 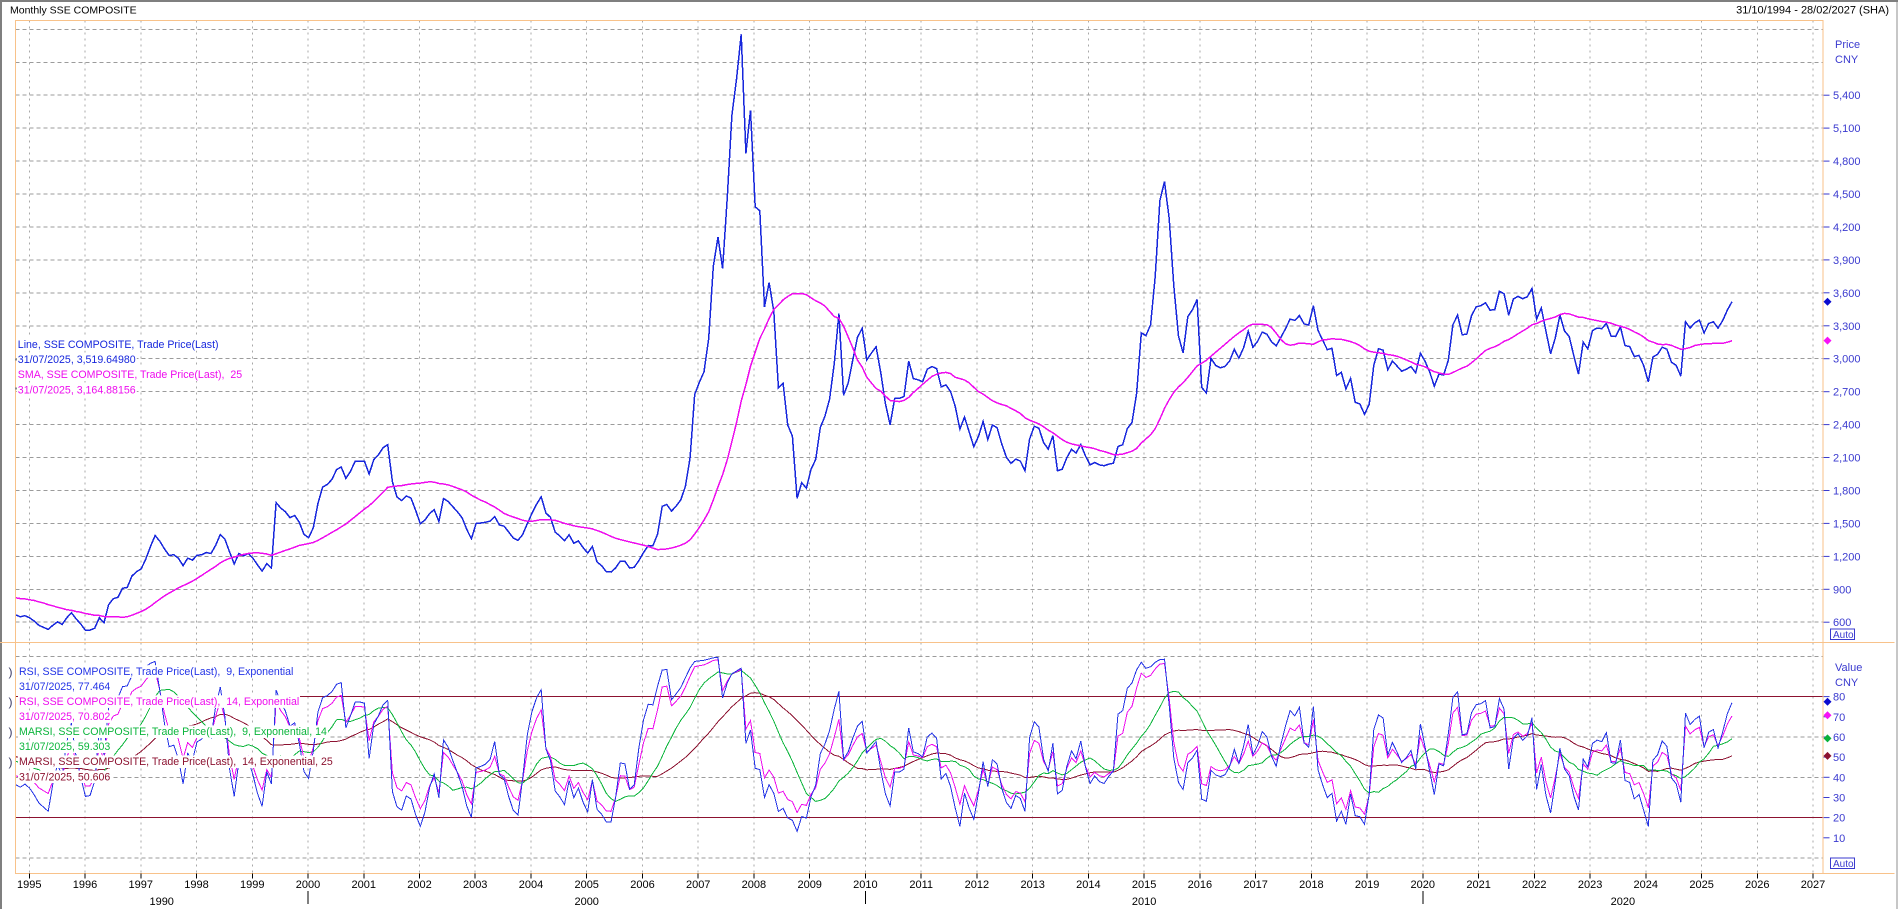 What do you see at coordinates (642, 885) in the screenshot?
I see `svg-text: 2006` at bounding box center [642, 885].